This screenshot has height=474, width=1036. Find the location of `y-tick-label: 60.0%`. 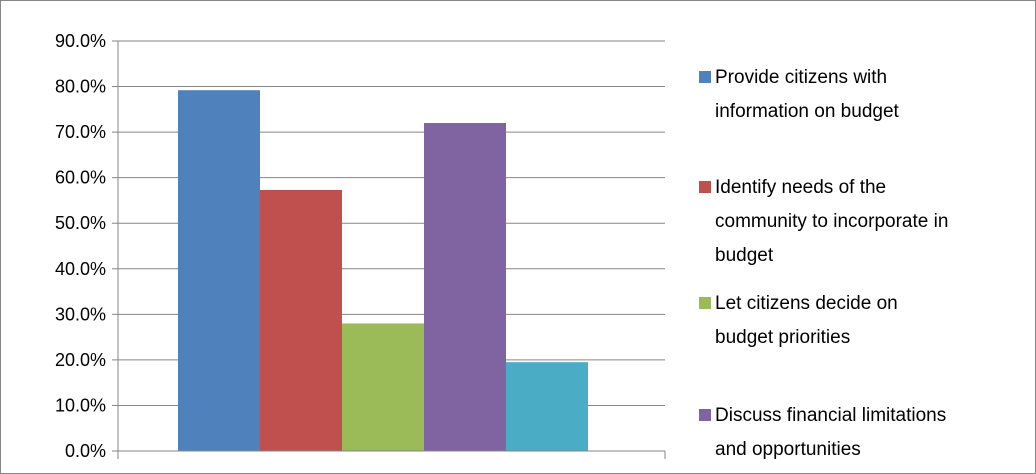

y-tick-label: 60.0% is located at coordinates (80, 178).